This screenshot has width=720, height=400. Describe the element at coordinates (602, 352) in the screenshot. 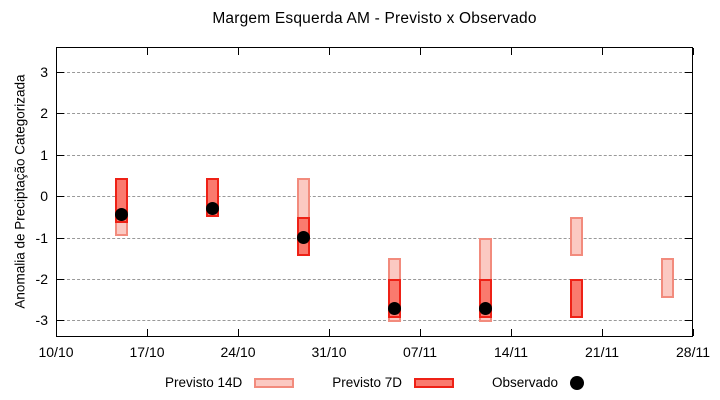

I see `x-tick-label: 21/11` at that location.